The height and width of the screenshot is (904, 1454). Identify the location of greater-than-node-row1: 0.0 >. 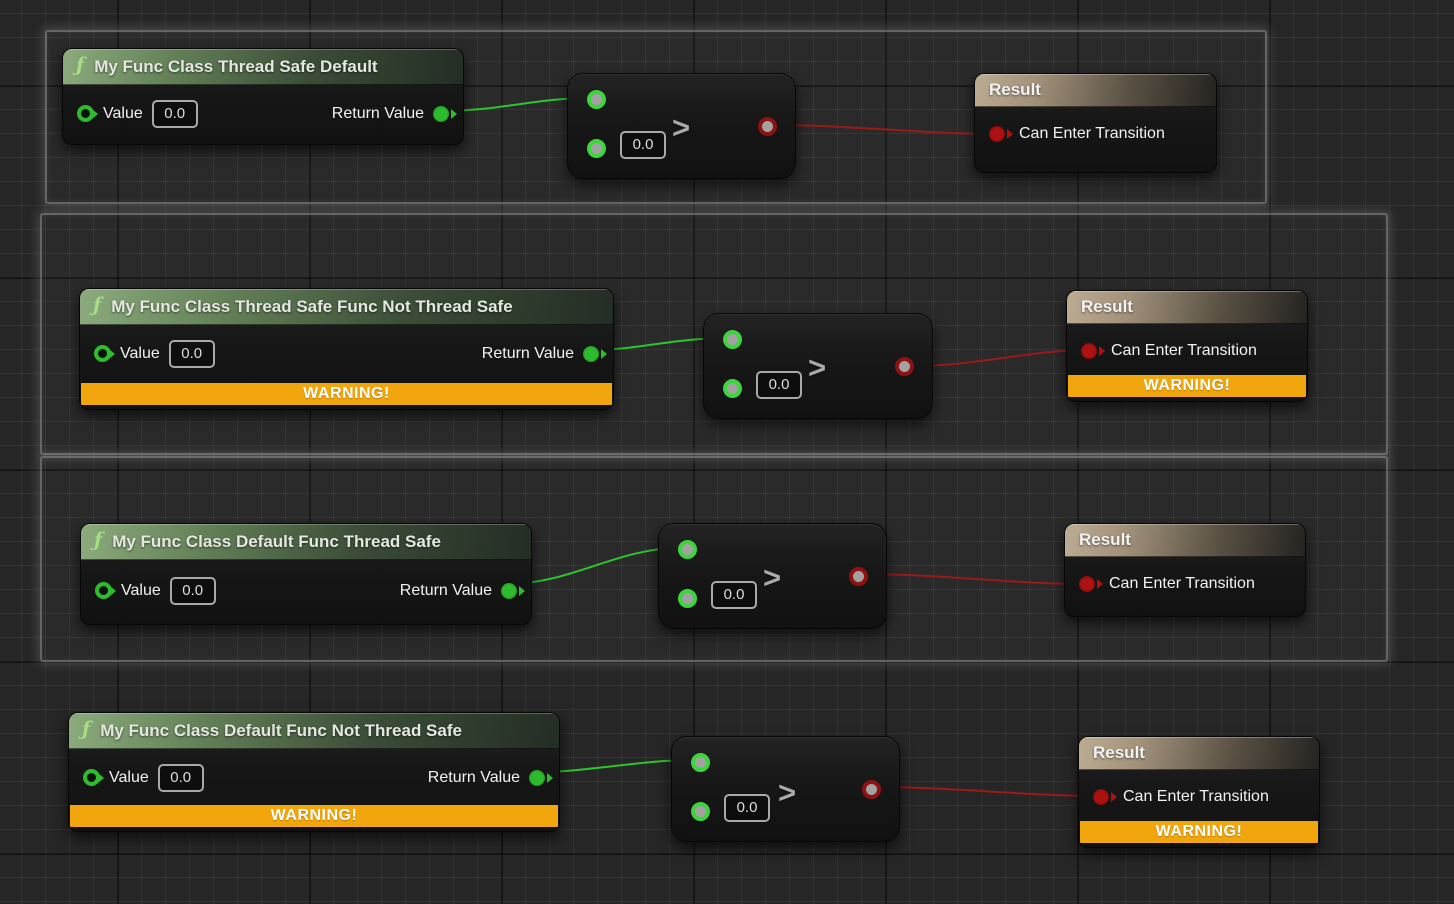
(681, 126).